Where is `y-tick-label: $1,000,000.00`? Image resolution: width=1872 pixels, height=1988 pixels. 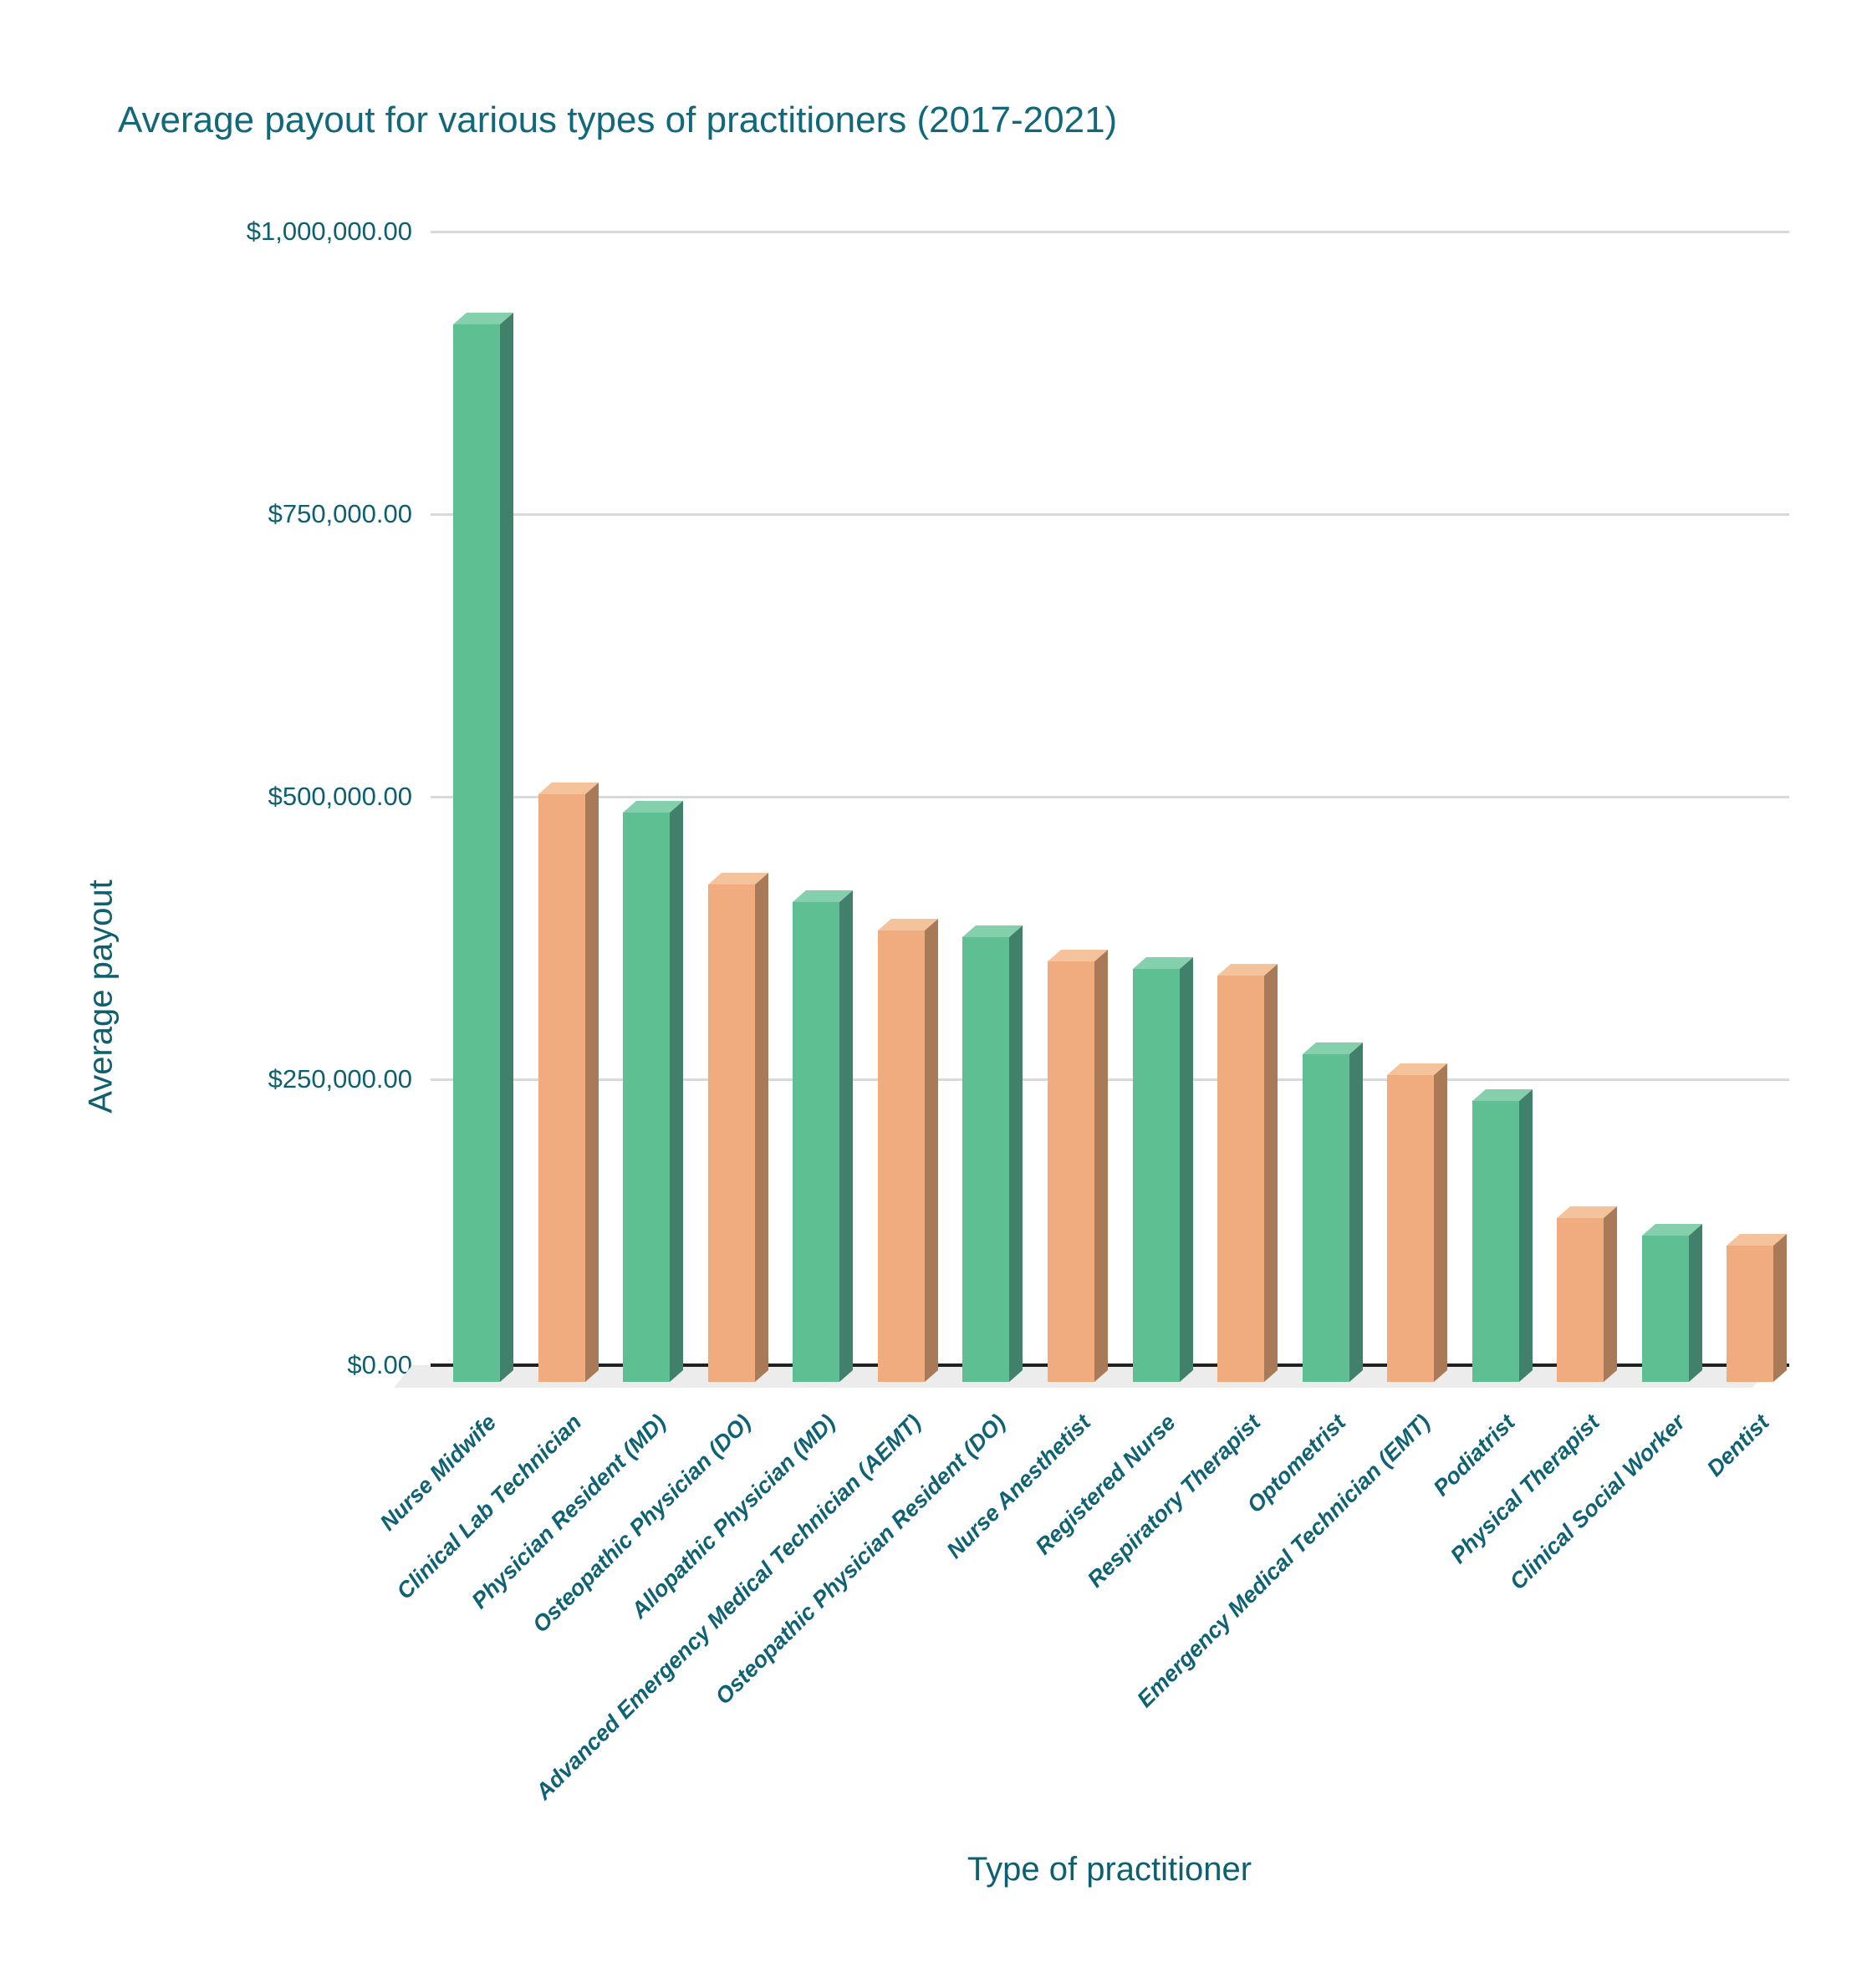
y-tick-label: $1,000,000.00 is located at coordinates (329, 231).